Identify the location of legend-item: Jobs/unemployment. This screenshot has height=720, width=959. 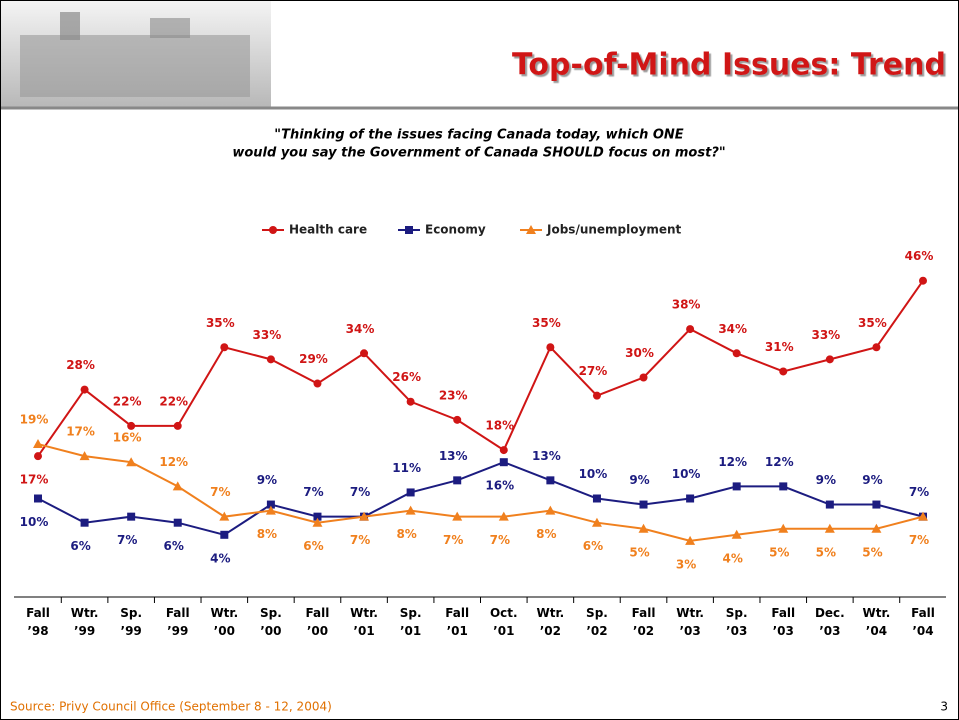
(601, 230).